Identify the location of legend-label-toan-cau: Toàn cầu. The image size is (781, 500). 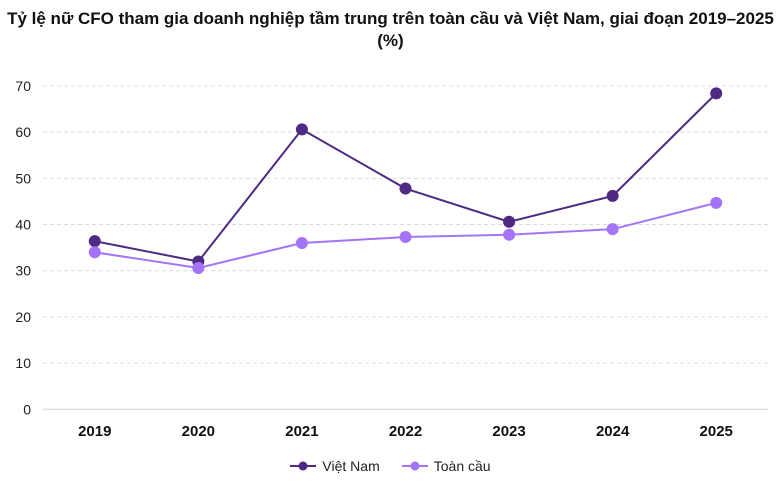
(462, 466).